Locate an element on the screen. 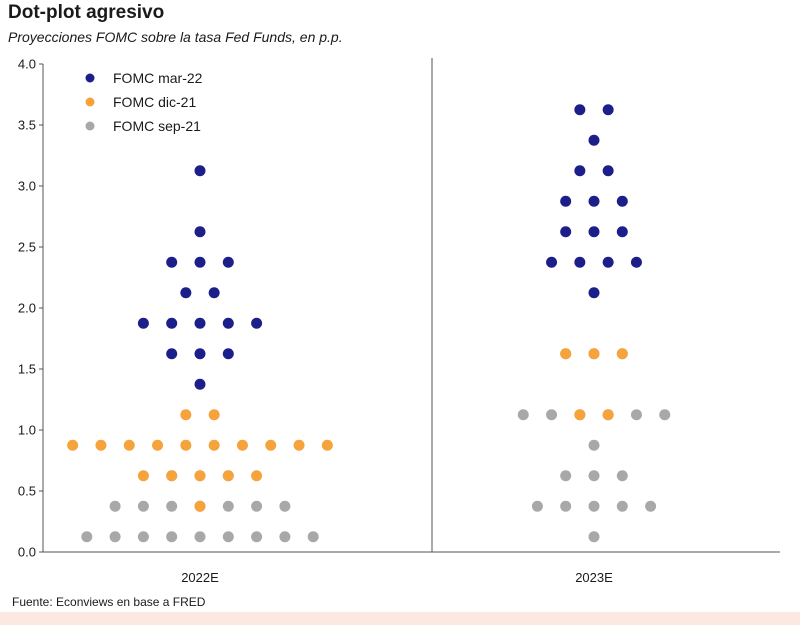  y-tick-label: 4.0 is located at coordinates (27, 64).